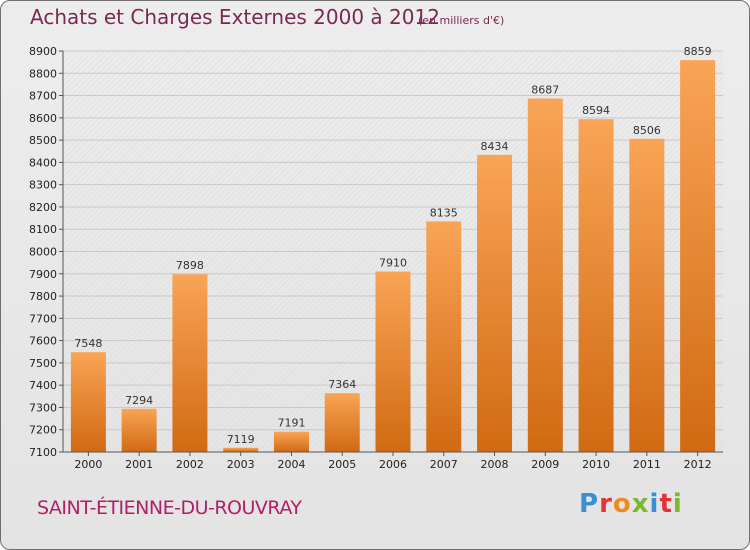 The height and width of the screenshot is (550, 750). Describe the element at coordinates (43, 185) in the screenshot. I see `y-tick-label: 8300` at that location.